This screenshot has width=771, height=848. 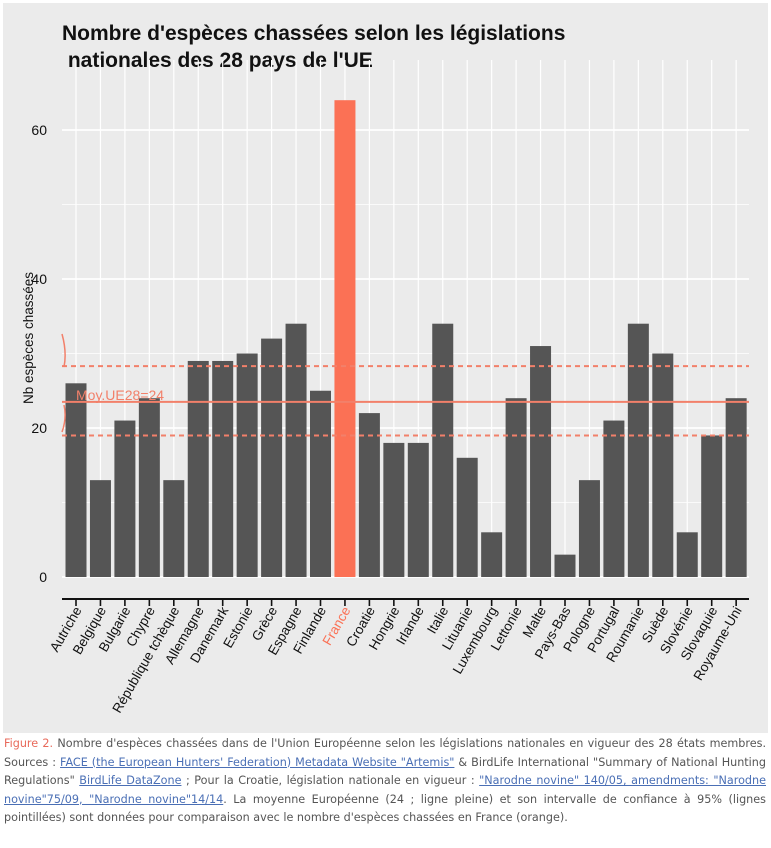 What do you see at coordinates (43, 577) in the screenshot?
I see `y-tick-label: 0` at bounding box center [43, 577].